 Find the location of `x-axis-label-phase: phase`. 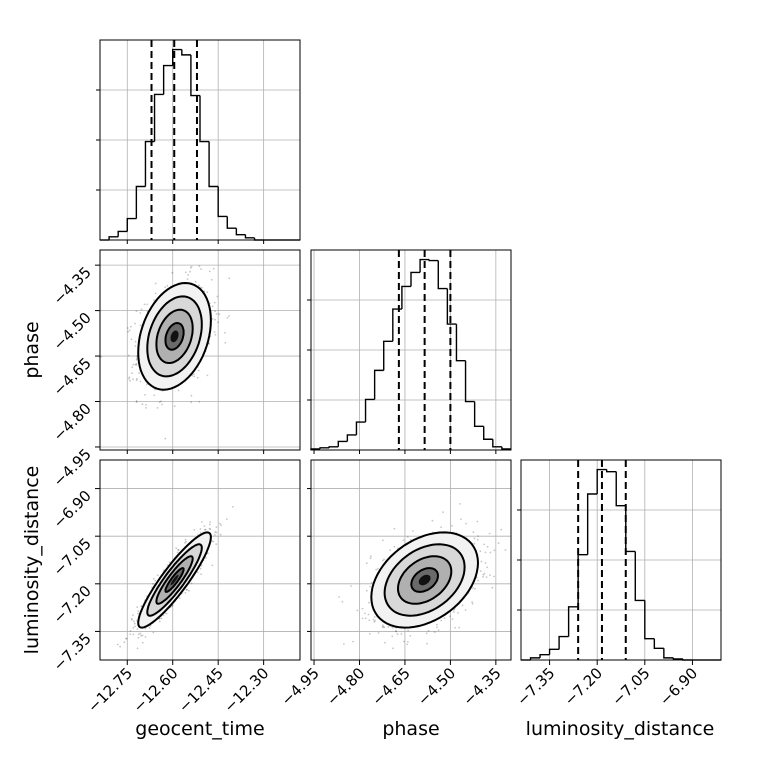

x-axis-label-phase: phase is located at coordinates (410, 729).